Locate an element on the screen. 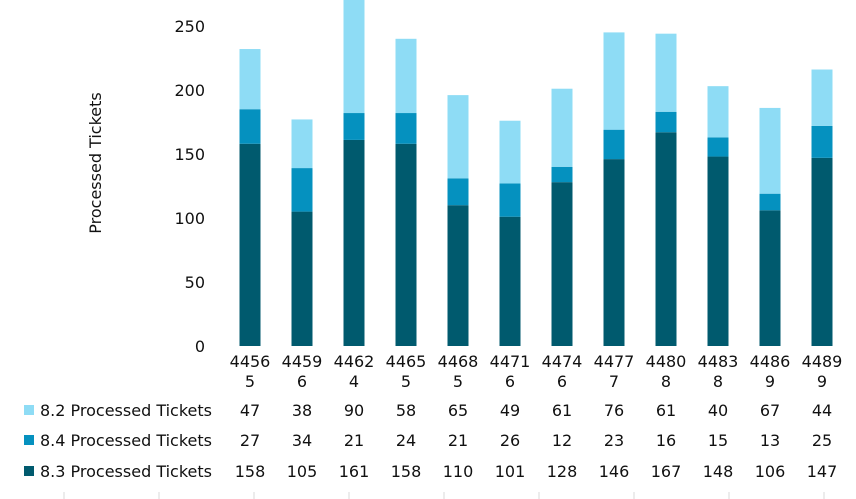 The height and width of the screenshot is (499, 856). y-tick-label: 50 is located at coordinates (195, 282).